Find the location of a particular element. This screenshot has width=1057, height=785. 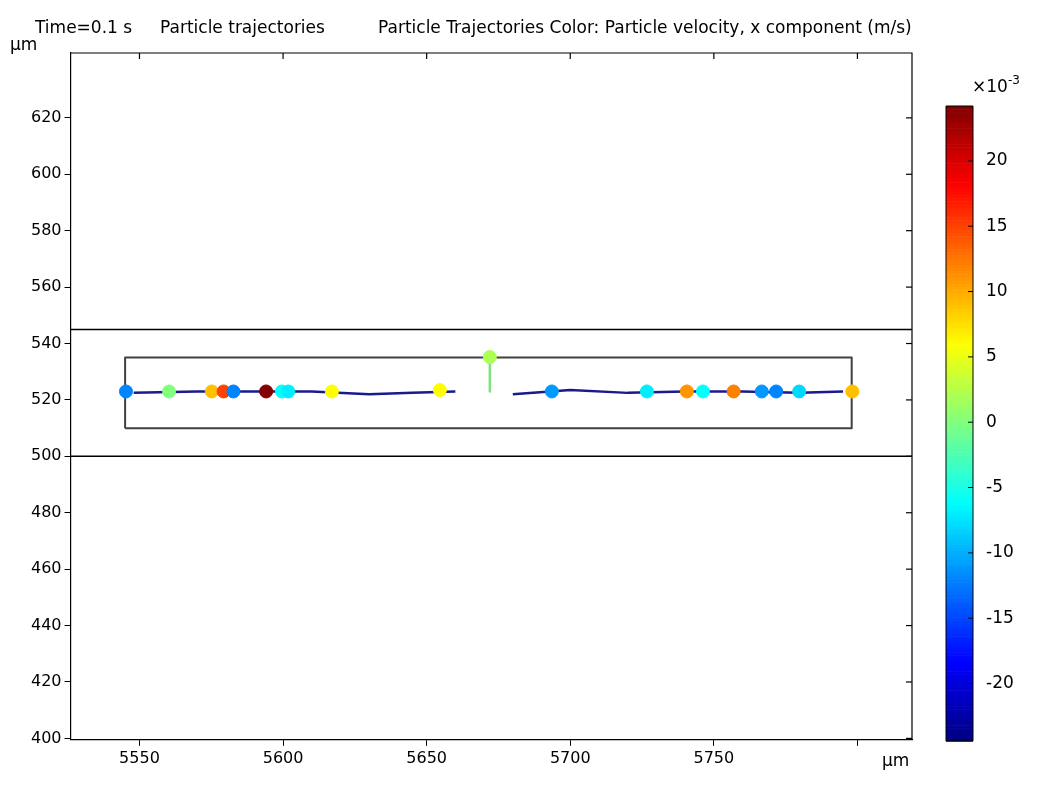

x-axis-title: μm is located at coordinates (896, 759).